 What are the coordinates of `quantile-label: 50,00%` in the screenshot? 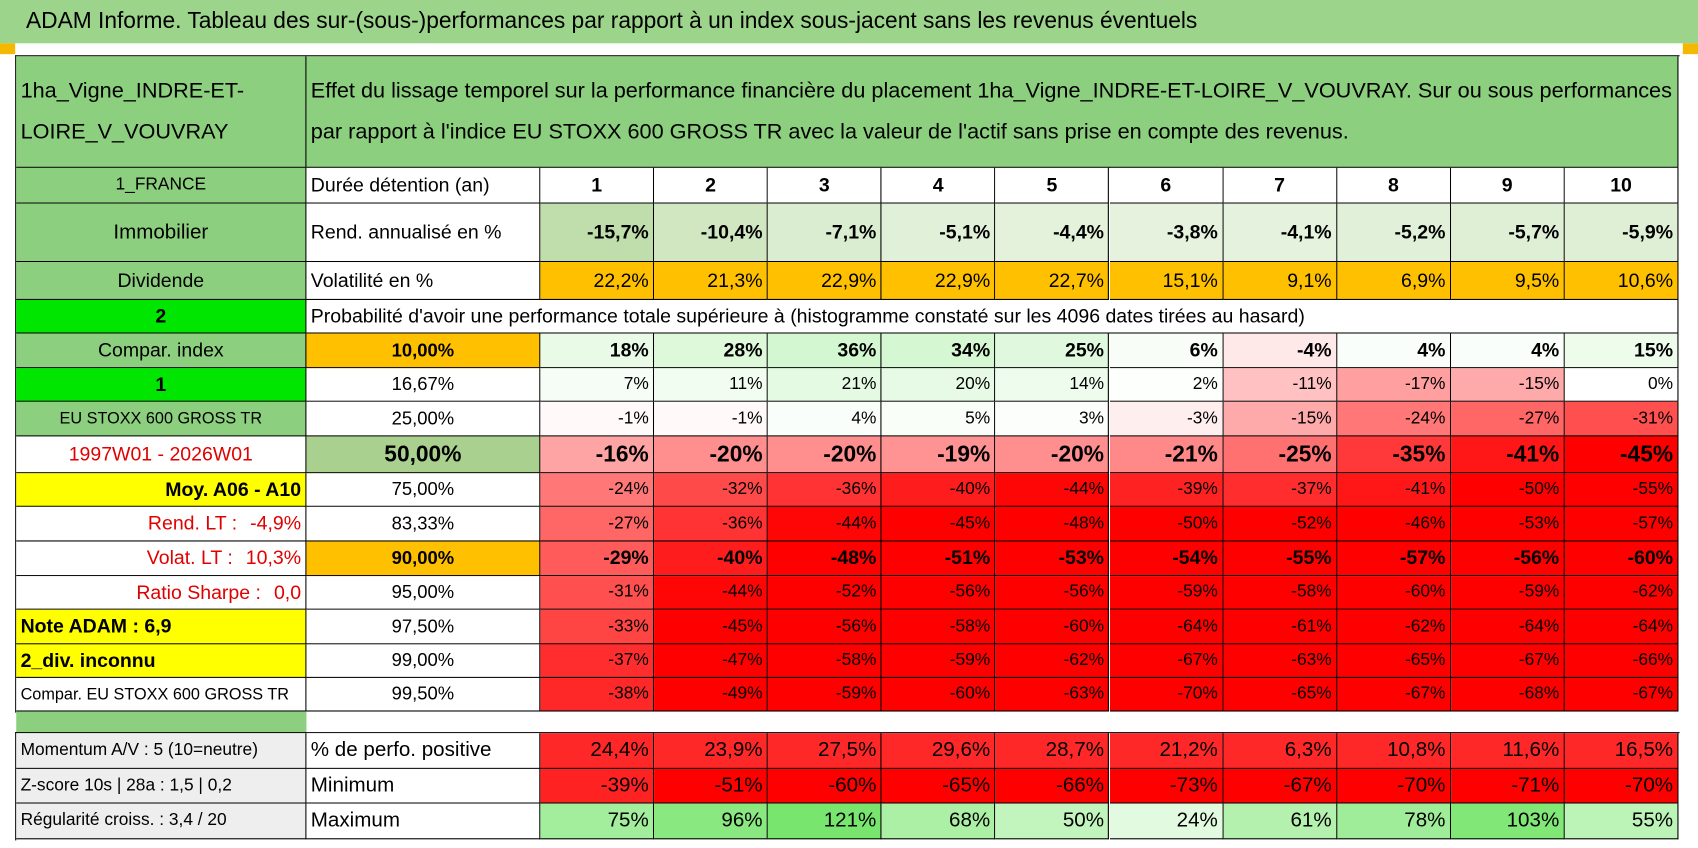 It's located at (423, 455).